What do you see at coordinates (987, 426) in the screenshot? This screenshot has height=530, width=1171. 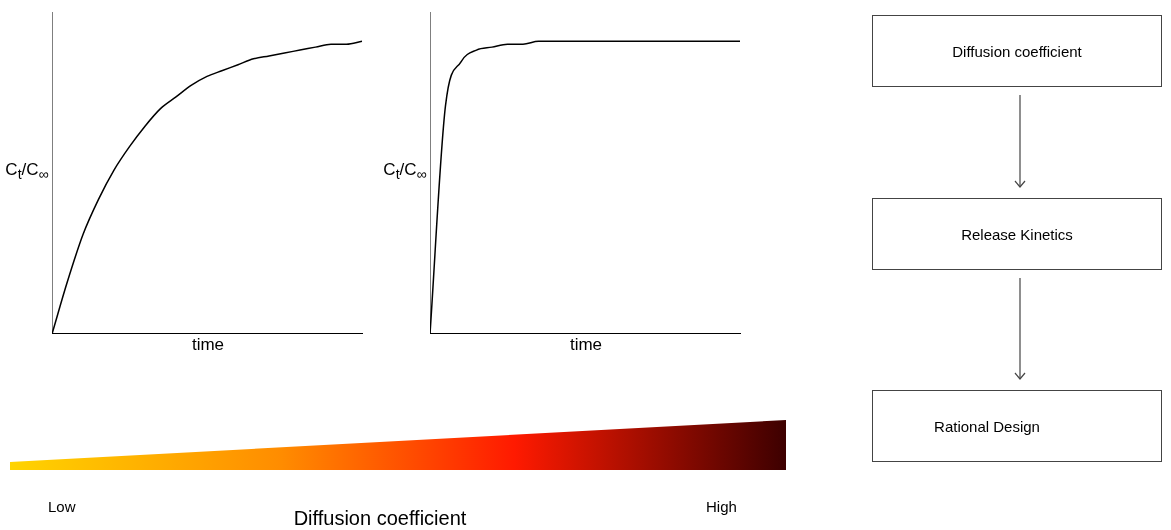 I see `text: Rational Design` at bounding box center [987, 426].